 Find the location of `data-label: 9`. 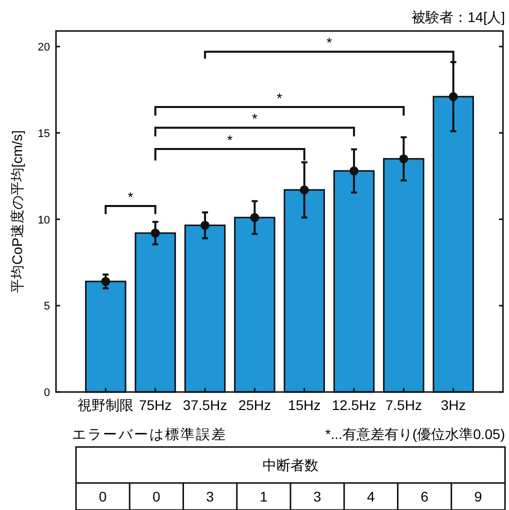

data-label: 9 is located at coordinates (478, 496).